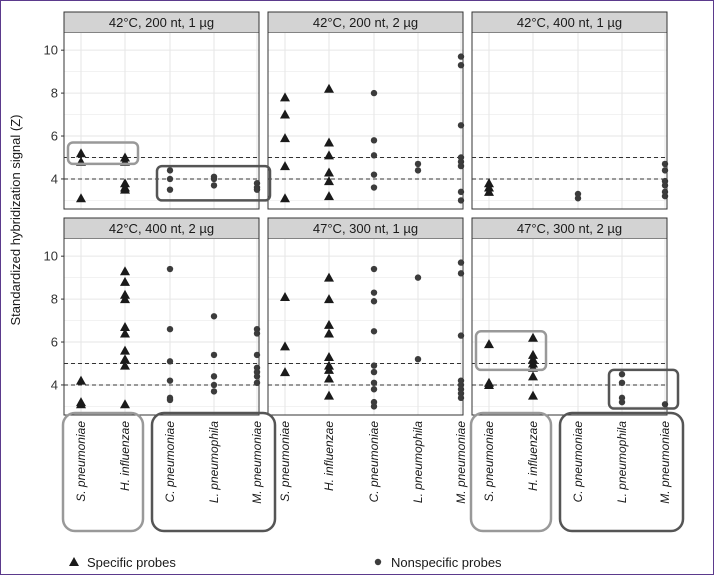 This screenshot has width=716, height=577. What do you see at coordinates (365, 228) in the screenshot?
I see `panel-title: 47°C, 300 nt, 1 µg` at bounding box center [365, 228].